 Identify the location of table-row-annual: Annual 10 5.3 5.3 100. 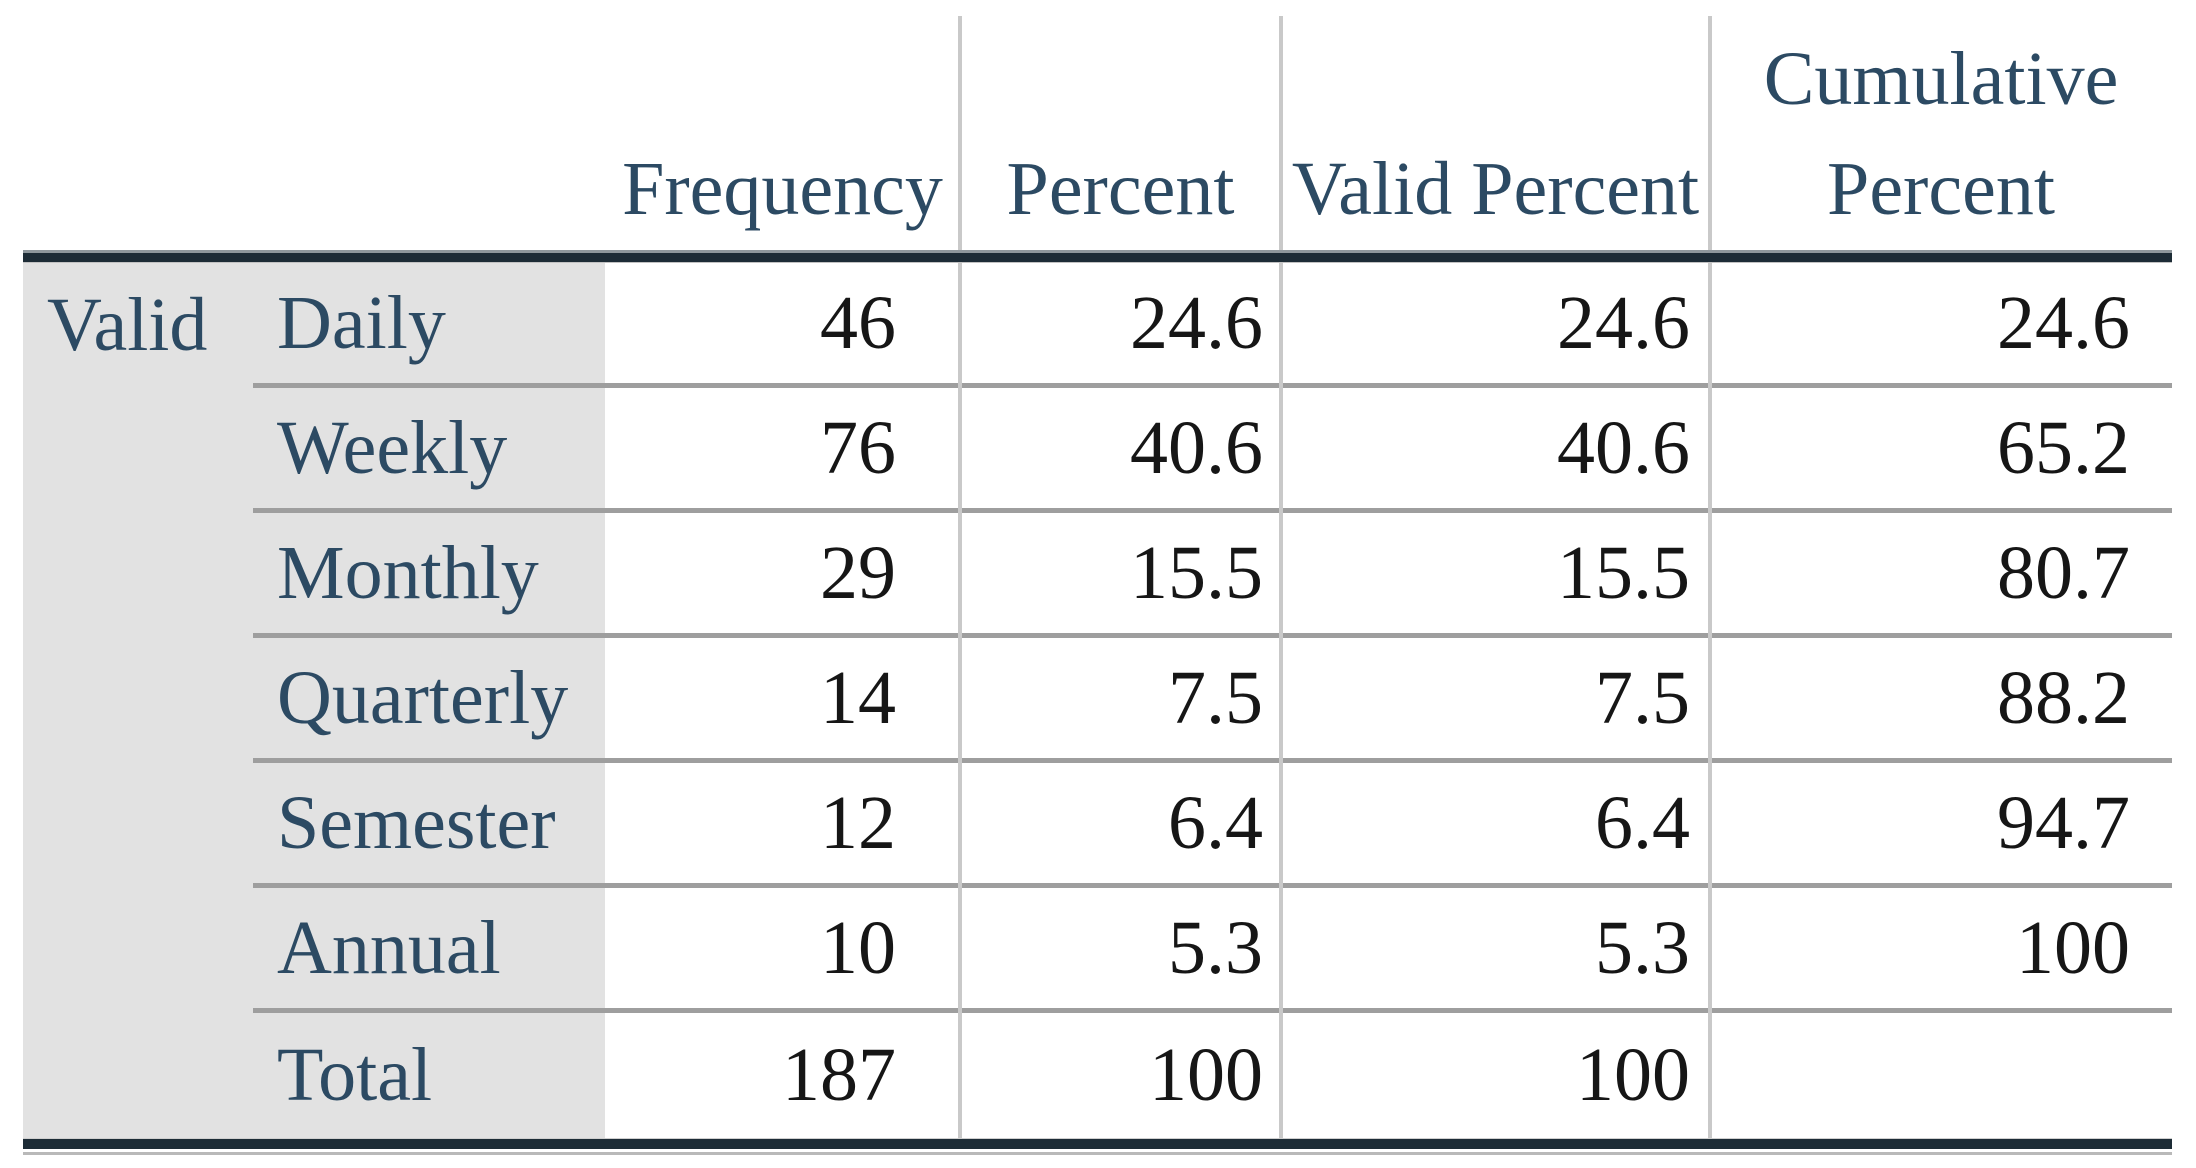
(1097, 950).